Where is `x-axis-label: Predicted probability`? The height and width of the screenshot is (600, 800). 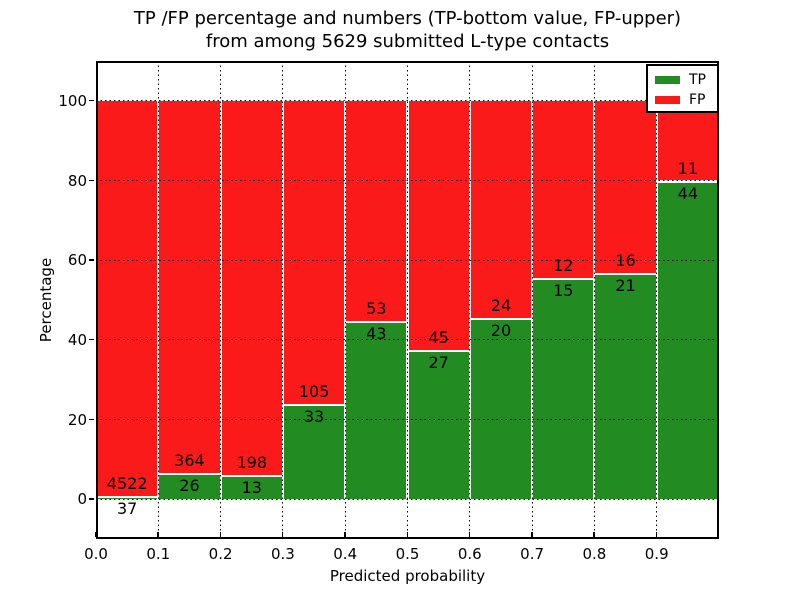 x-axis-label: Predicted probability is located at coordinates (407, 576).